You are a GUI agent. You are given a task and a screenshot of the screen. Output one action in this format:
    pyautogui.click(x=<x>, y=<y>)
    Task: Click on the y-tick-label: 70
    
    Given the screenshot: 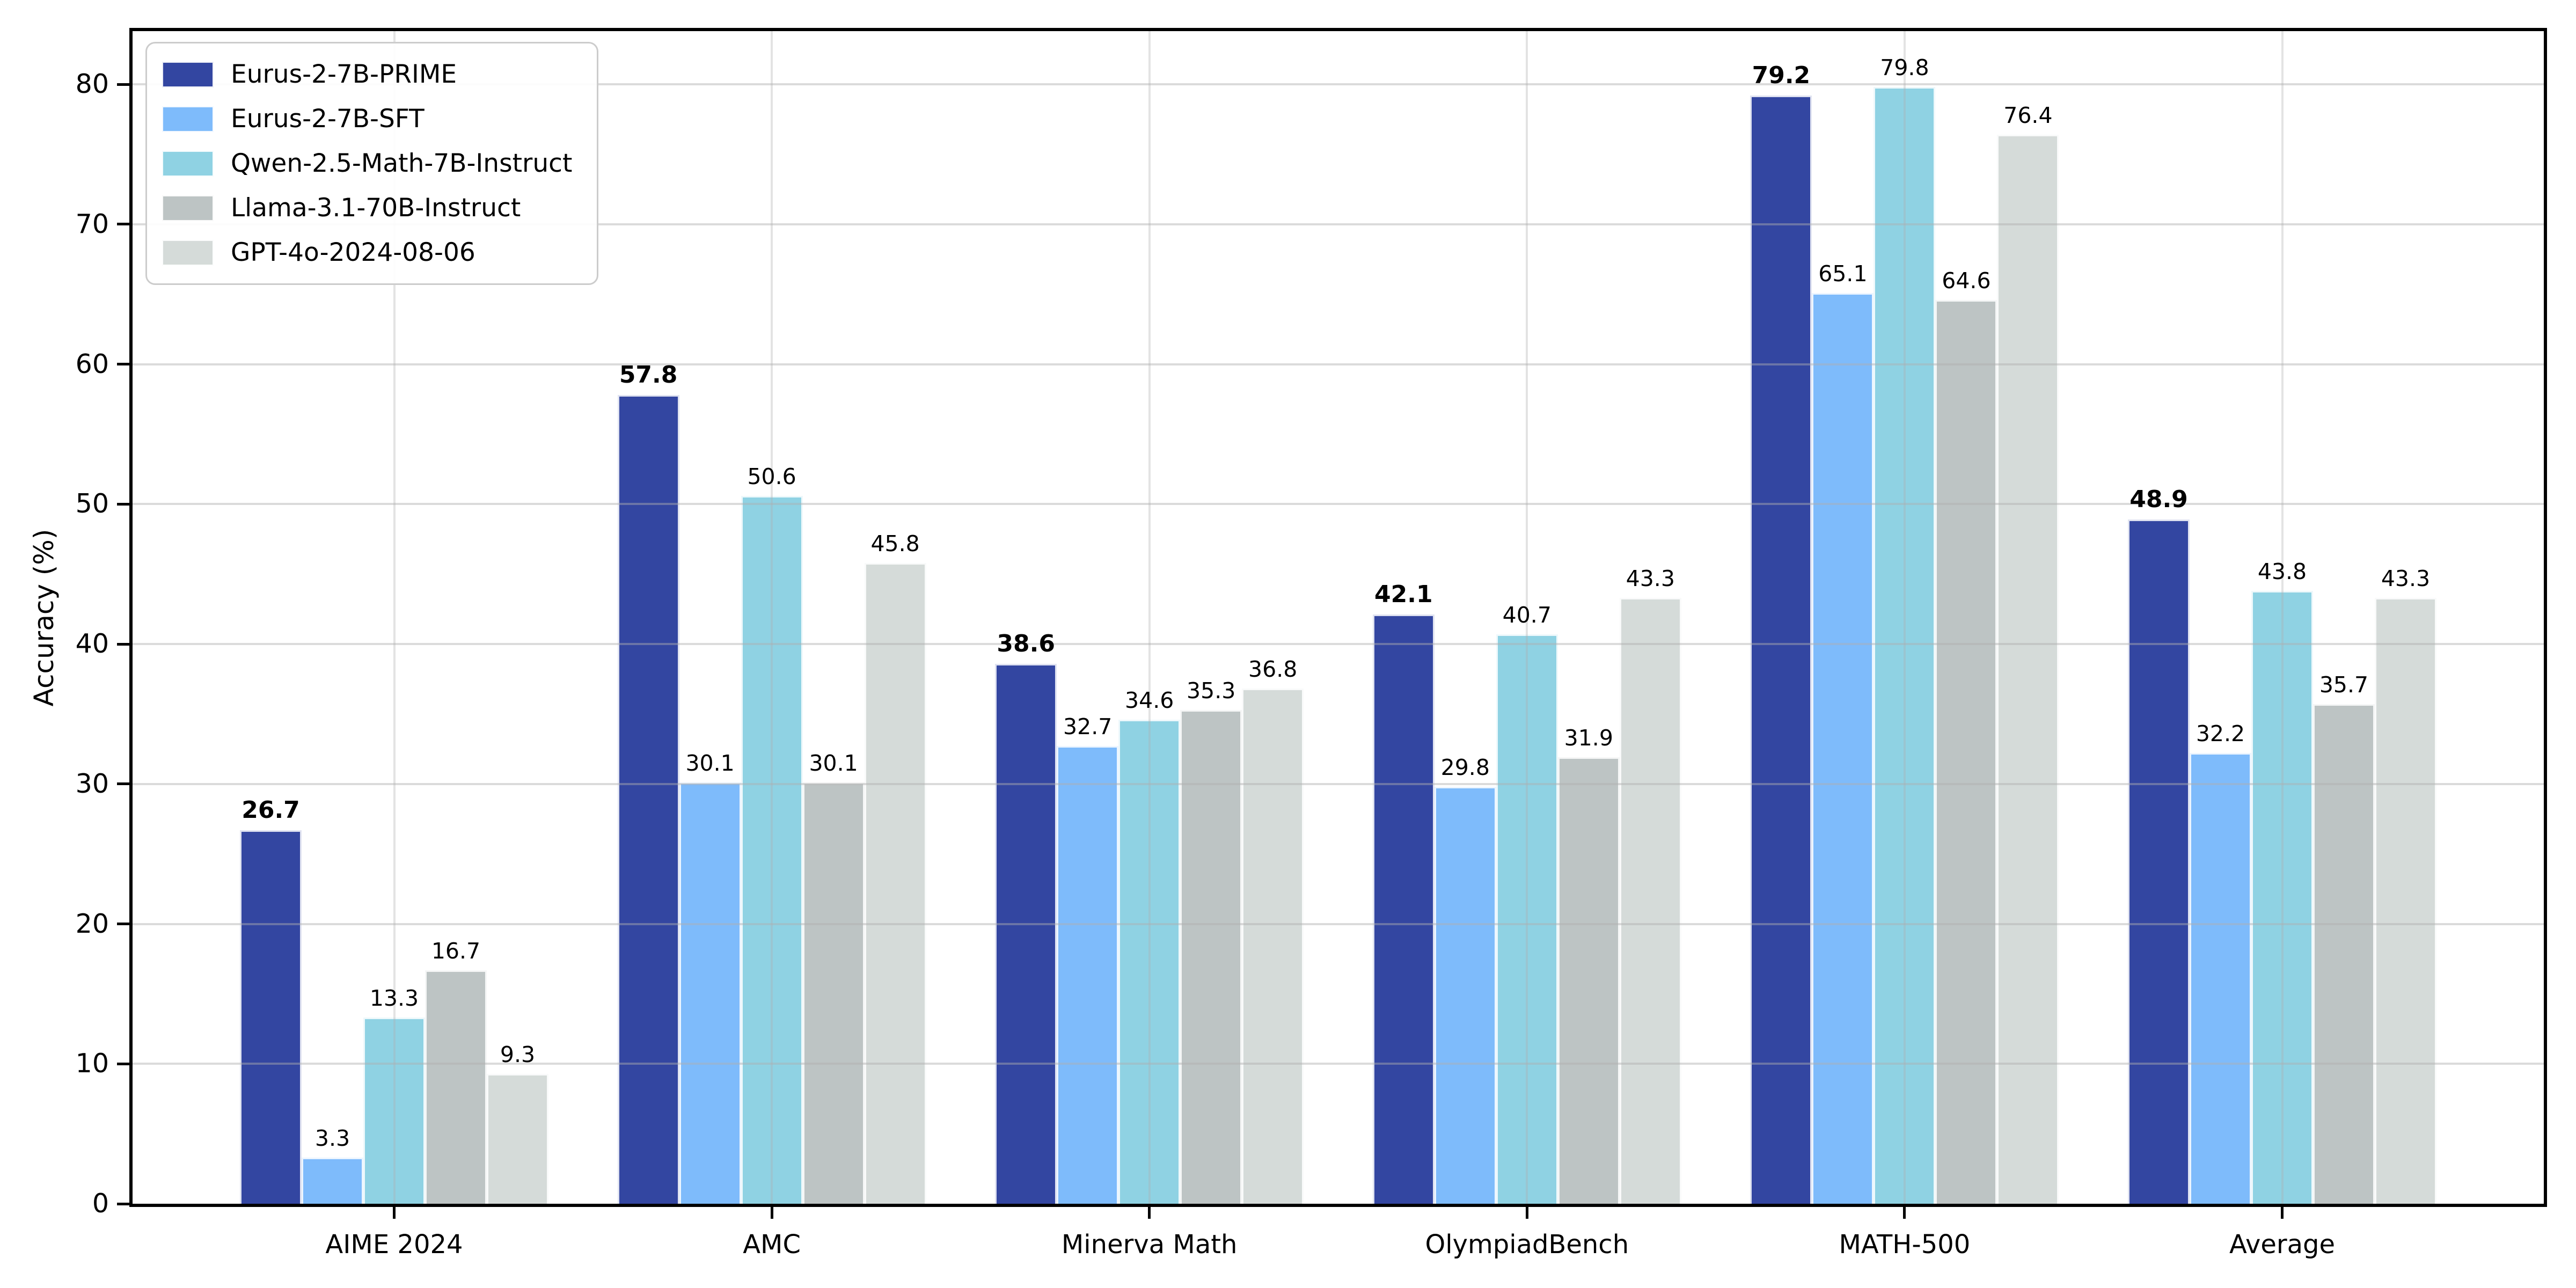 What is the action you would take?
    pyautogui.click(x=92, y=223)
    